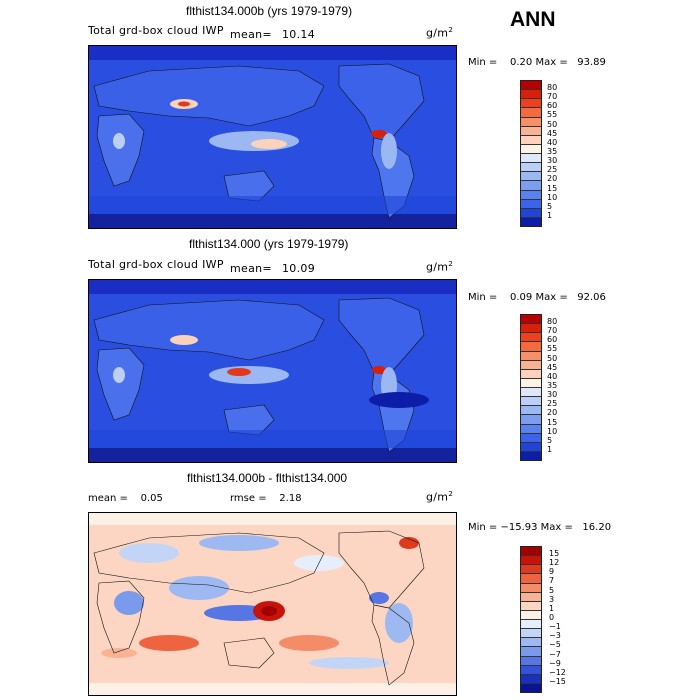  I want to click on panel-1-map, so click(272, 137).